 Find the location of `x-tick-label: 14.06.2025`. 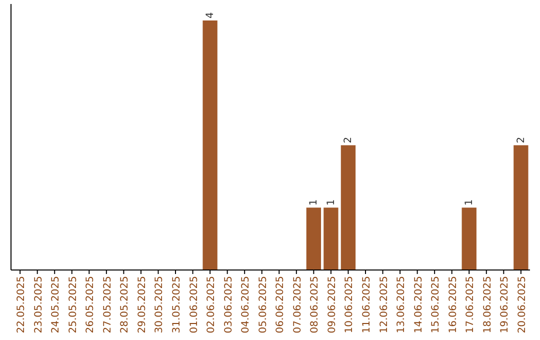

x-tick-label: 14.06.2025 is located at coordinates (418, 305).